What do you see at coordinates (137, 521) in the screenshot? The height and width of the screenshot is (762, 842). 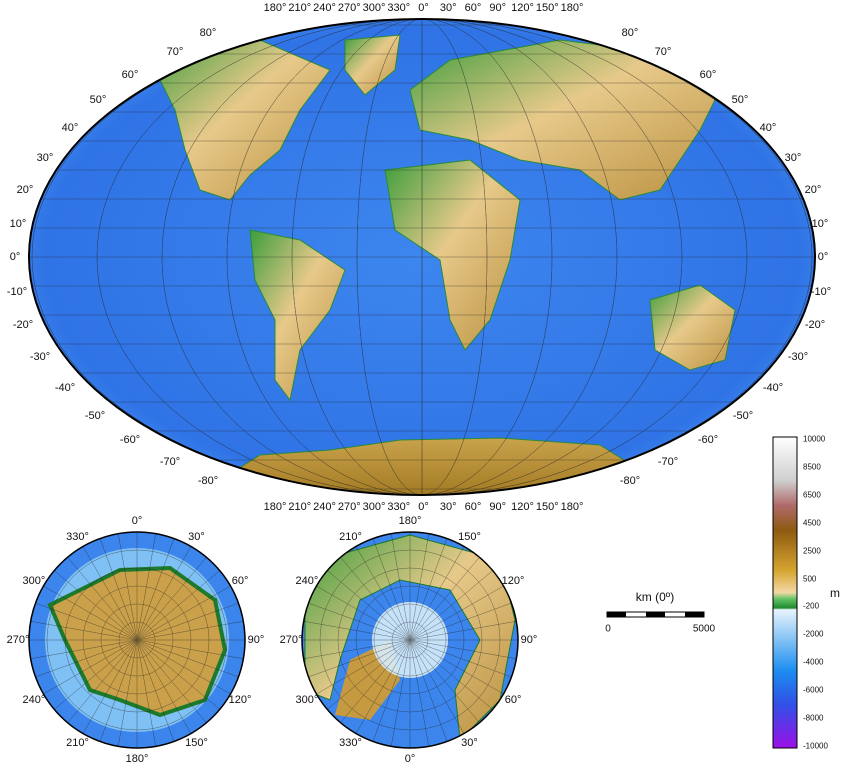 I see `south-polar-longitude-label: 0°` at bounding box center [137, 521].